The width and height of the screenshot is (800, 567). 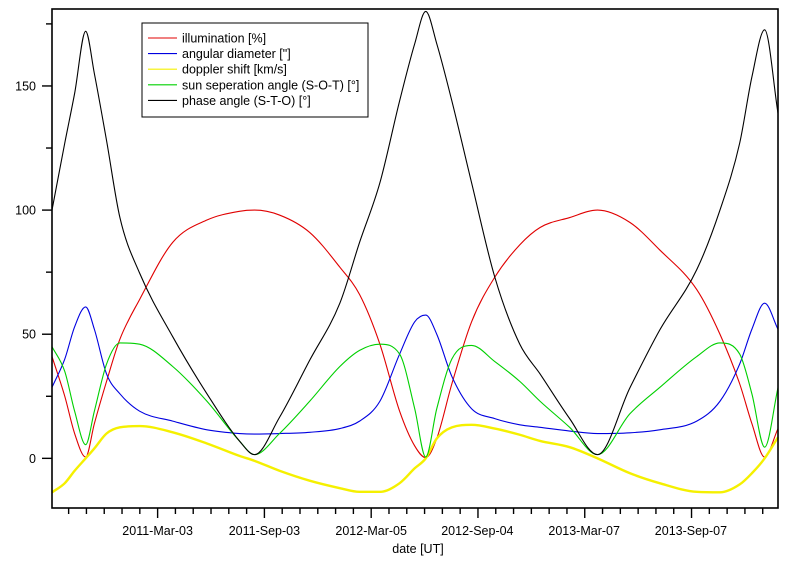 I want to click on legend-entry: illumination [%], so click(x=207, y=39).